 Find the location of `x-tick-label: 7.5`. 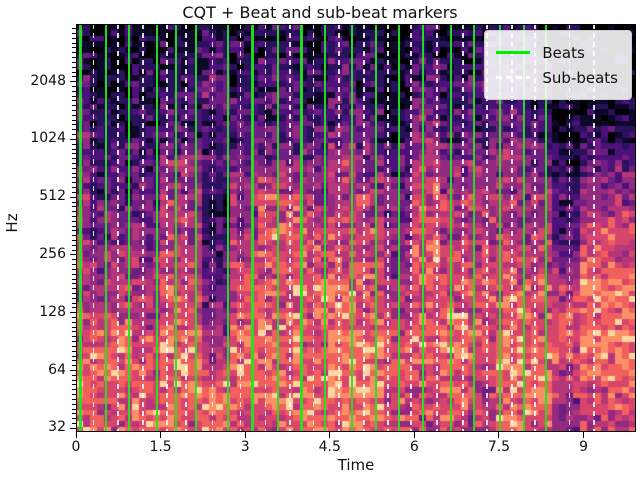

x-tick-label: 7.5 is located at coordinates (499, 447).